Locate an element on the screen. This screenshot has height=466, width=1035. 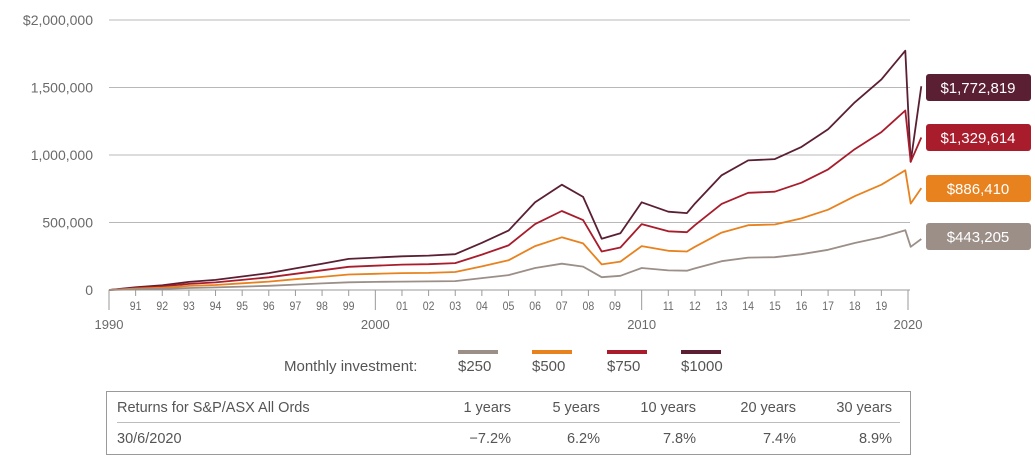
returns-value: 7.4% is located at coordinates (779, 439).